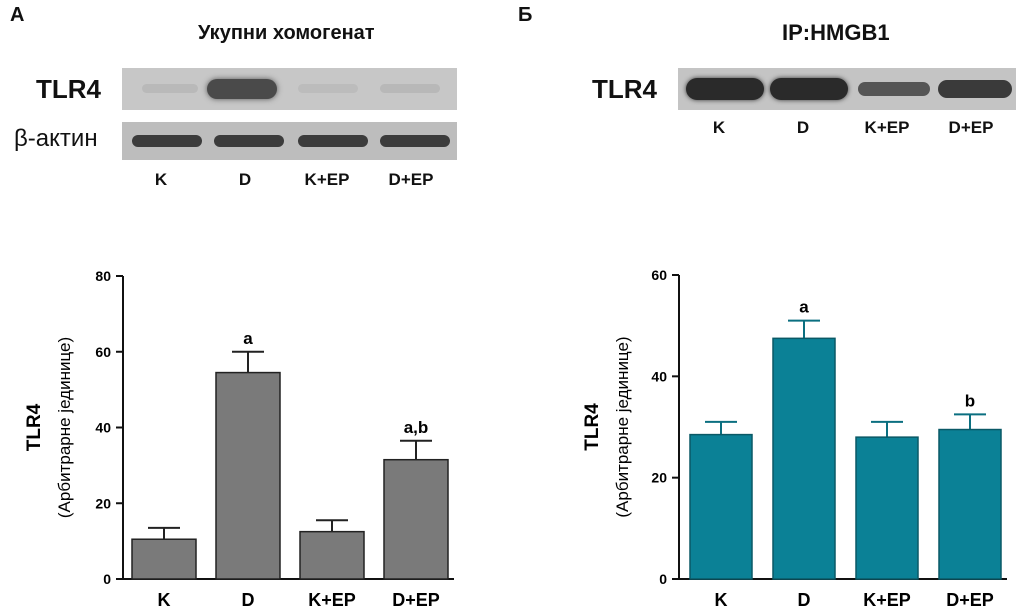 The height and width of the screenshot is (613, 1024). Describe the element at coordinates (887, 127) in the screenshot. I see `blot-b-lane-label: K+EP` at that location.